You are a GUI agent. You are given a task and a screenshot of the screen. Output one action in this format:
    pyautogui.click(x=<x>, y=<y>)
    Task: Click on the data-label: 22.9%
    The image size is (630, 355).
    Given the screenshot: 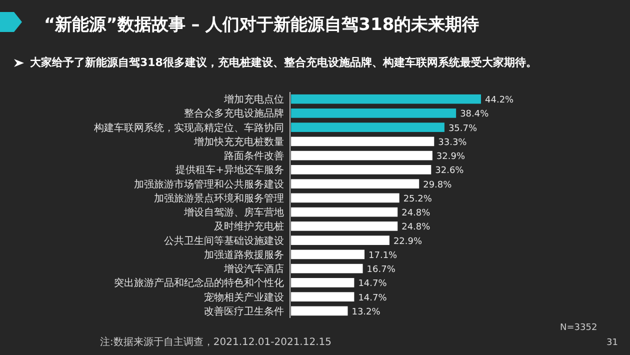 What is the action you would take?
    pyautogui.click(x=407, y=241)
    